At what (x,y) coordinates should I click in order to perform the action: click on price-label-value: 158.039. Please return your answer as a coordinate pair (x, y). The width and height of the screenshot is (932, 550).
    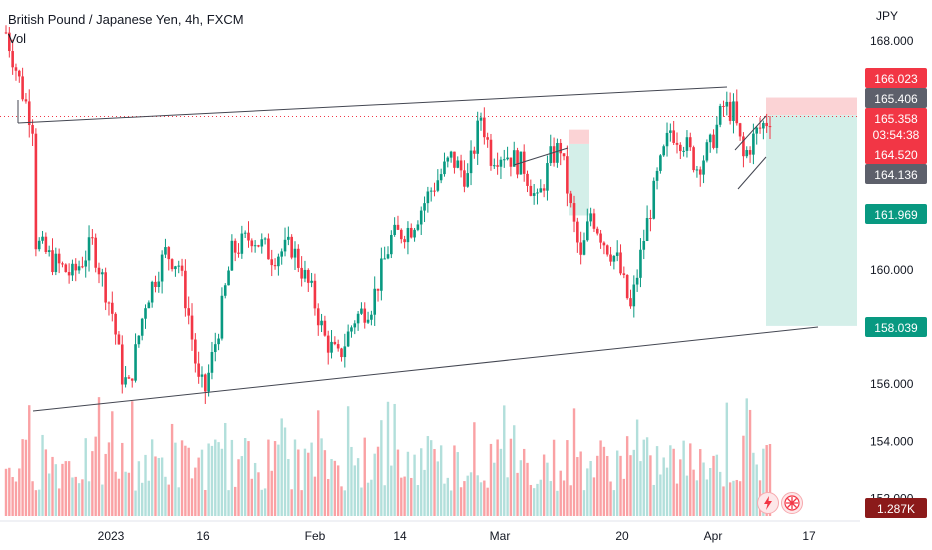
    Looking at the image, I should click on (896, 328).